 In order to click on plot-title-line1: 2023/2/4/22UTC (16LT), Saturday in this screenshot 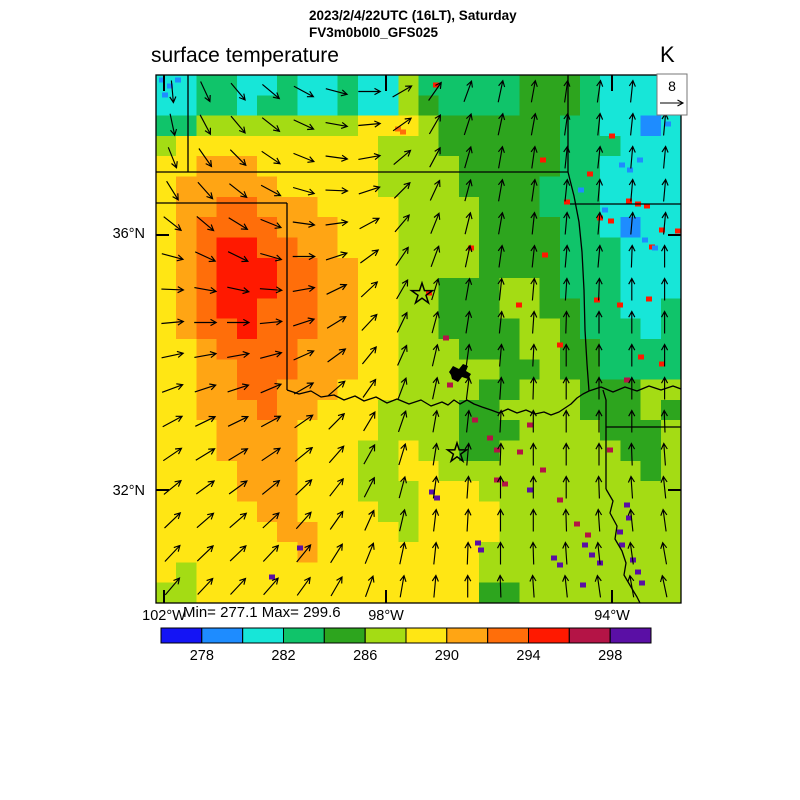, I will do `click(413, 15)`.